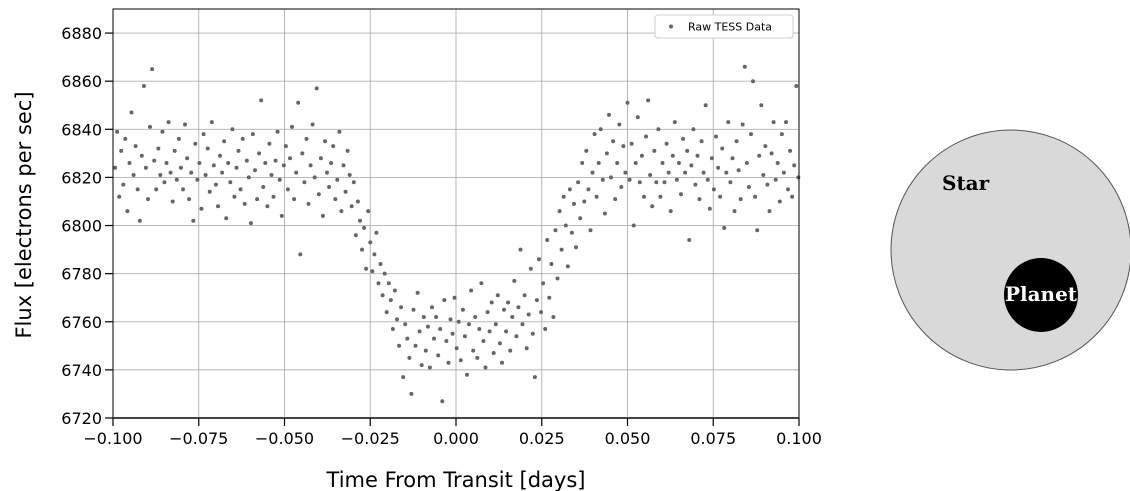 The width and height of the screenshot is (1130, 491). What do you see at coordinates (713, 438) in the screenshot?
I see `x-tick-label: 0.075` at bounding box center [713, 438].